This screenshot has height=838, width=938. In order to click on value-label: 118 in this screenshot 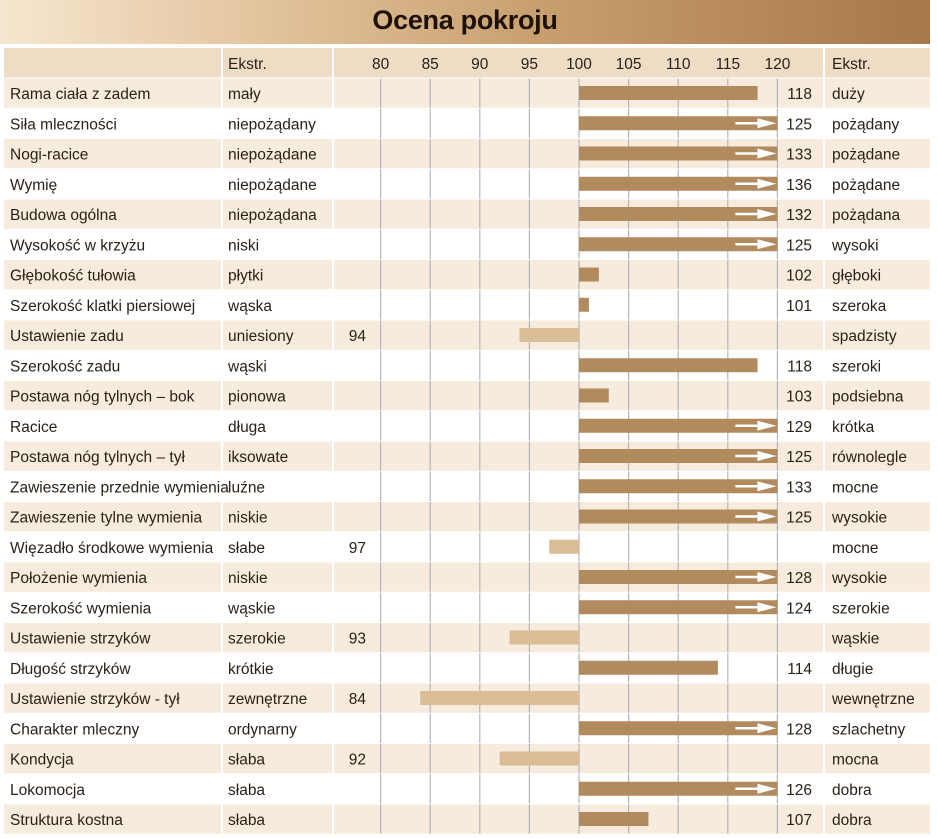, I will do `click(799, 366)`.